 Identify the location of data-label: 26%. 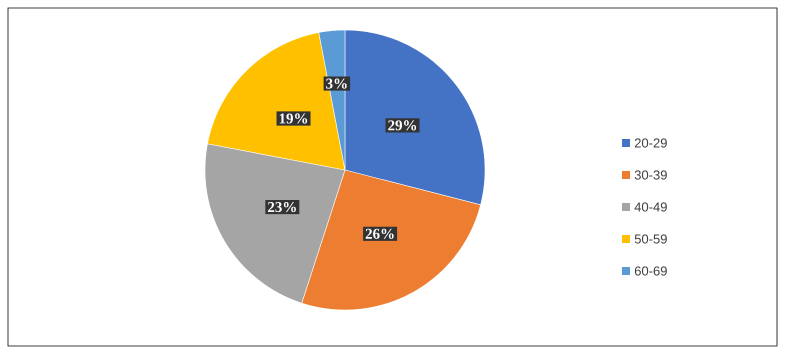
(380, 233).